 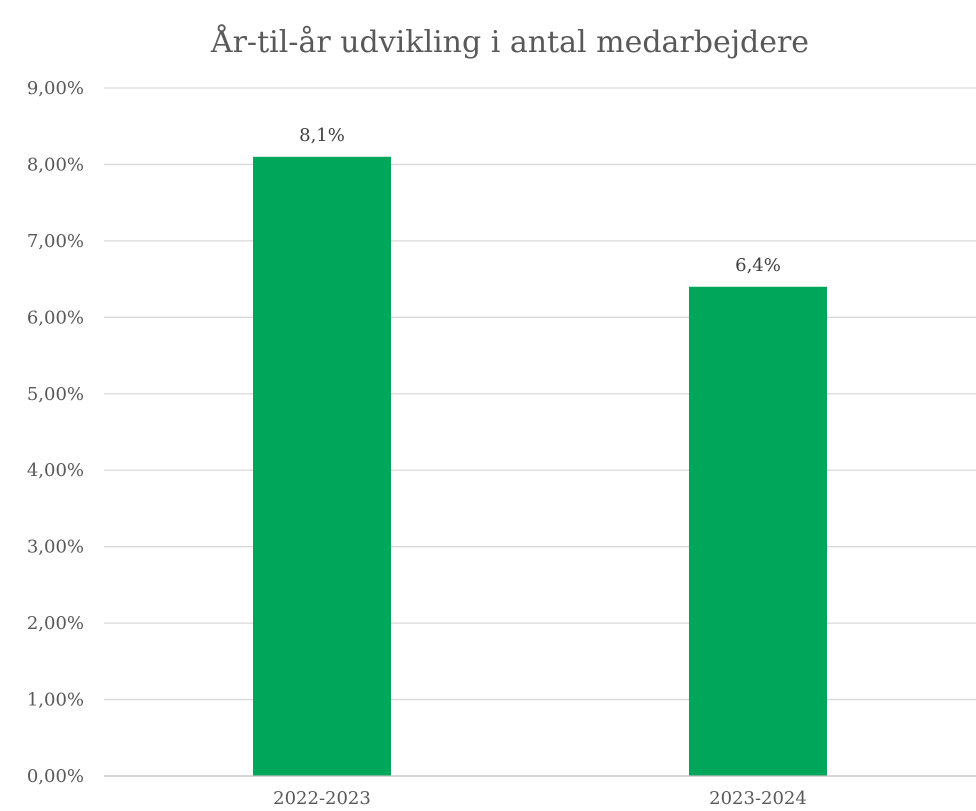 I want to click on y-tick-label: 1,00%, so click(x=55, y=700).